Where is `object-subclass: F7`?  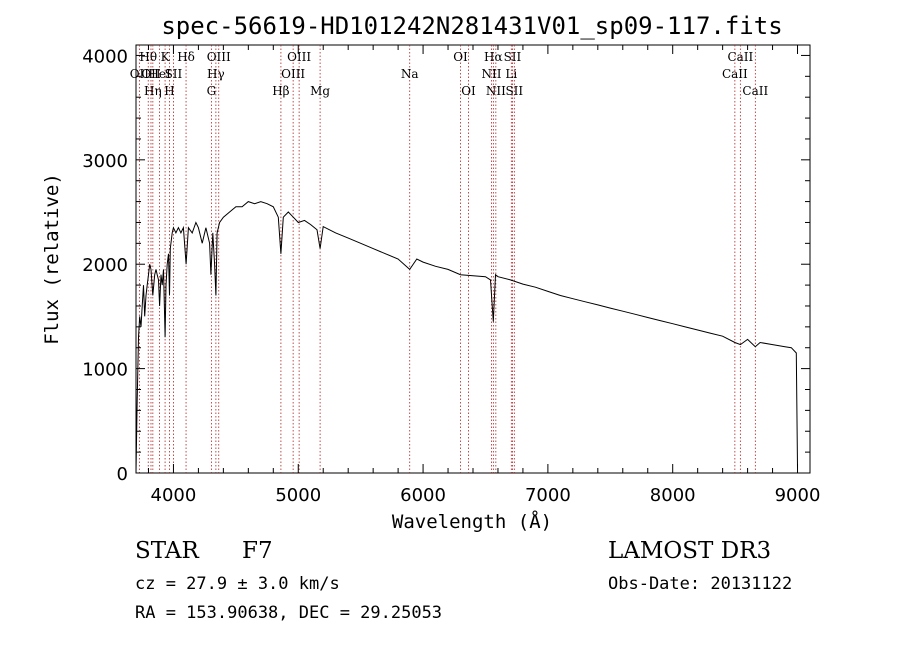 object-subclass: F7 is located at coordinates (257, 551).